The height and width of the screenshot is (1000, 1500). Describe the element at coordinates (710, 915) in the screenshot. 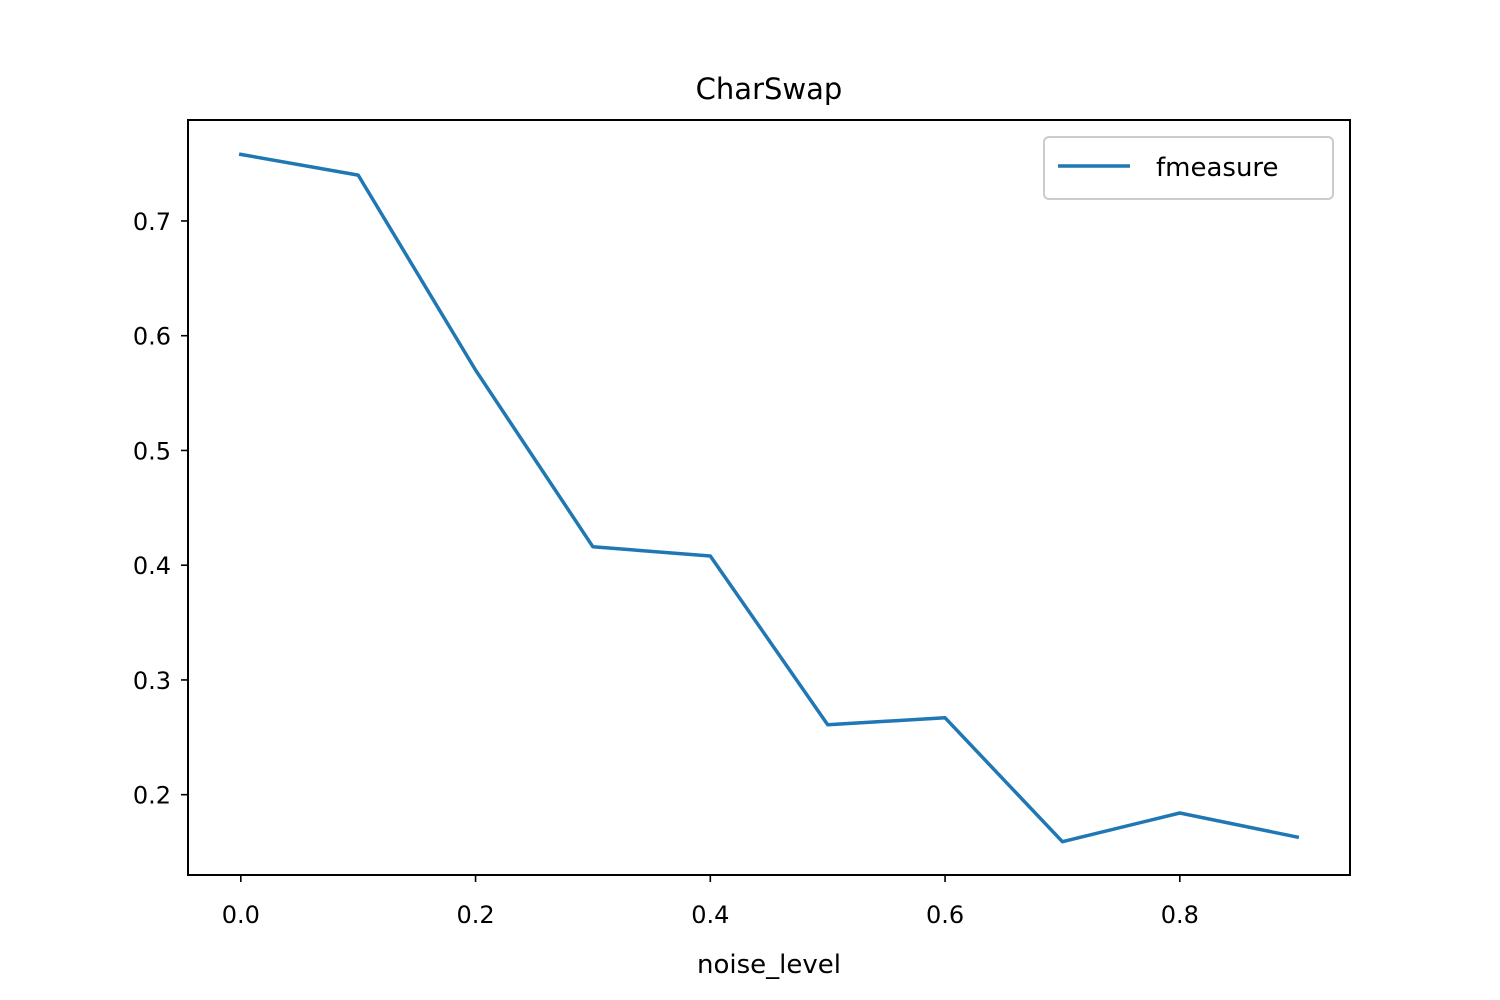

I see `x-tick-label: 0.4` at that location.